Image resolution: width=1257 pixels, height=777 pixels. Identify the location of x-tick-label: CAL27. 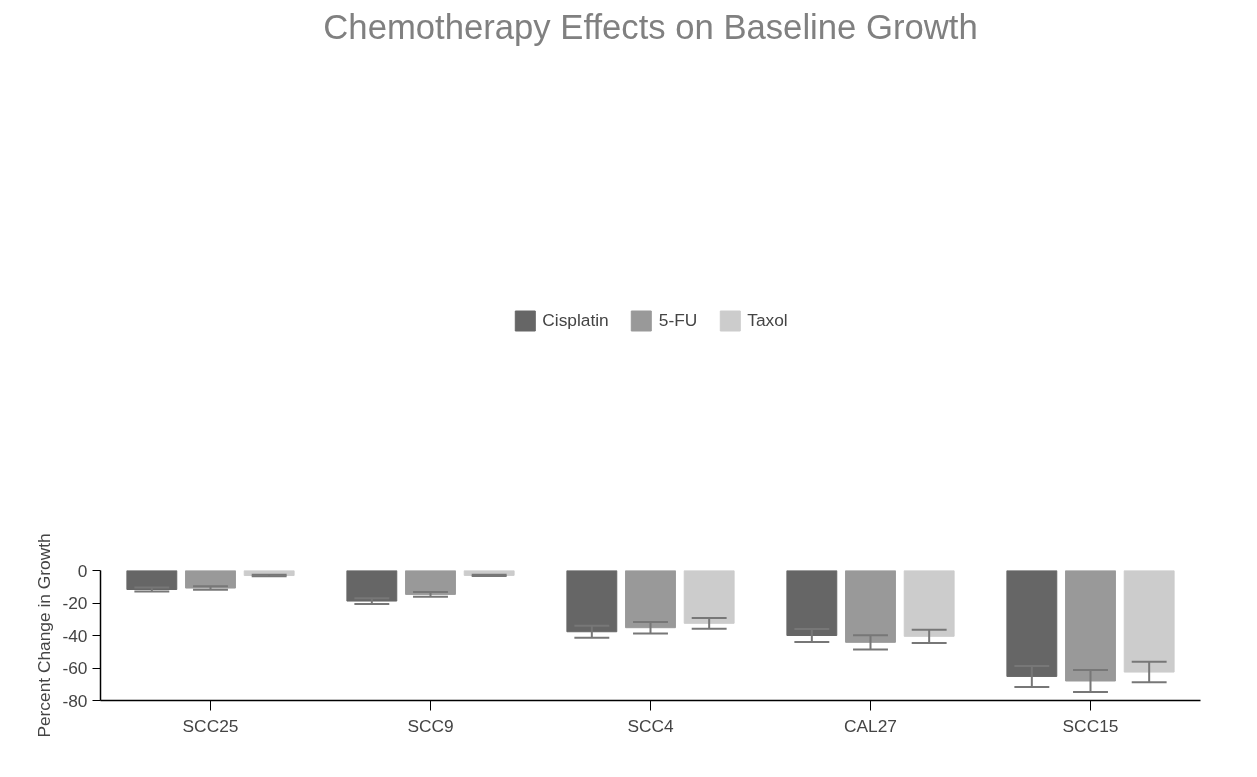
(870, 725).